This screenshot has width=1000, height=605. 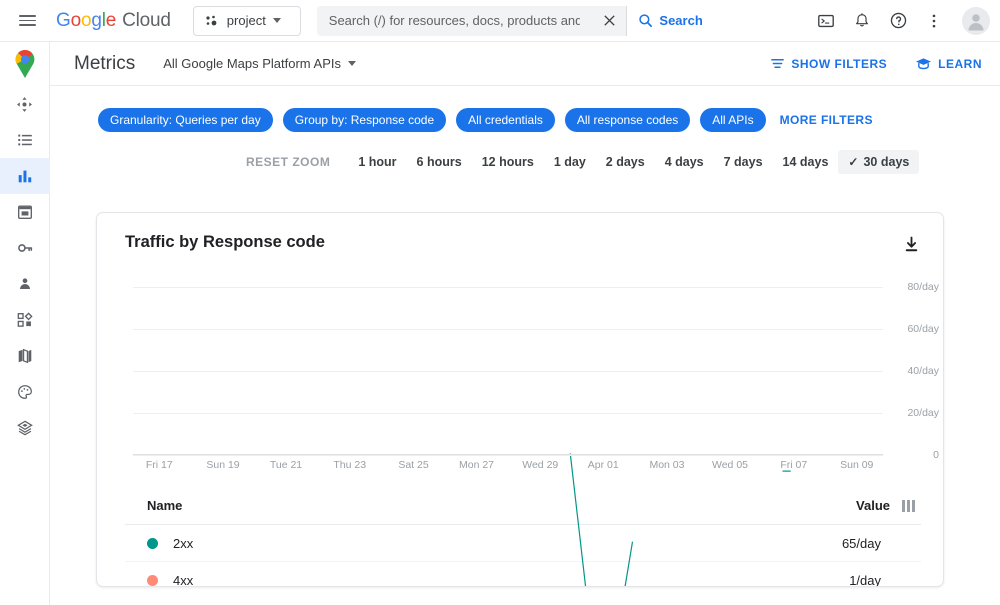 I want to click on sidebar-item-places, so click(x=25, y=320).